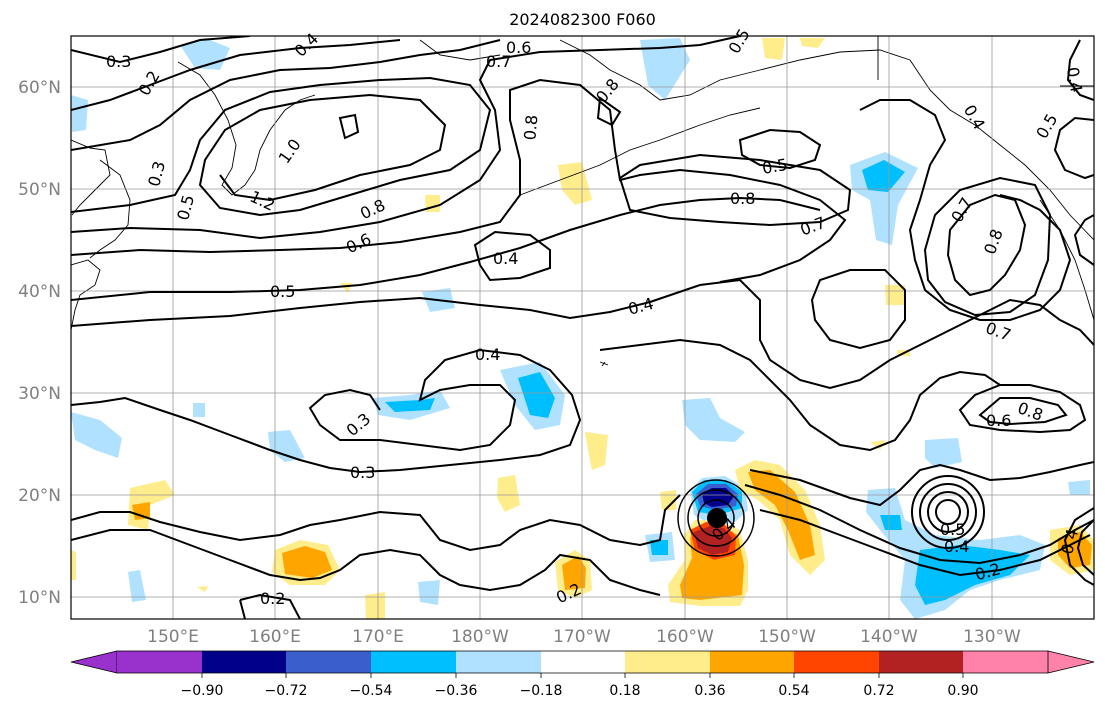  Describe the element at coordinates (709, 691) in the screenshot. I see `colorbar-tick-label: 0.36` at that location.